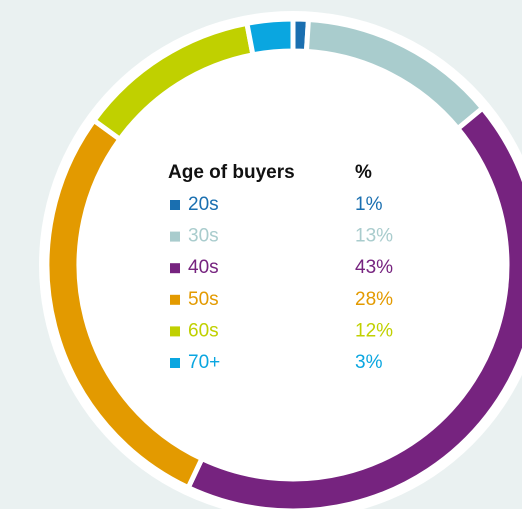 The height and width of the screenshot is (509, 522). Describe the element at coordinates (374, 267) in the screenshot. I see `value-label: 43%` at that location.